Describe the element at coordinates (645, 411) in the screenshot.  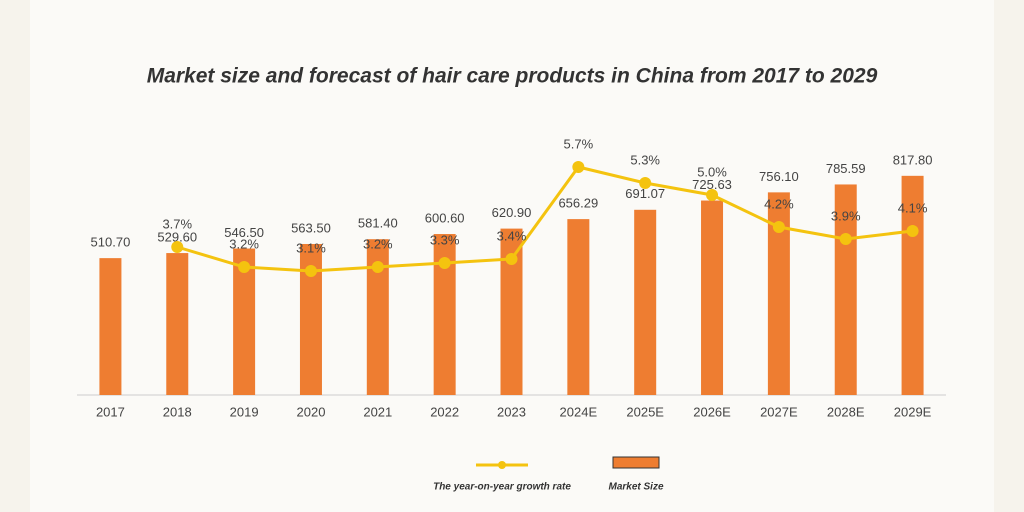
I see `x-tick-label: 2025E` at that location.